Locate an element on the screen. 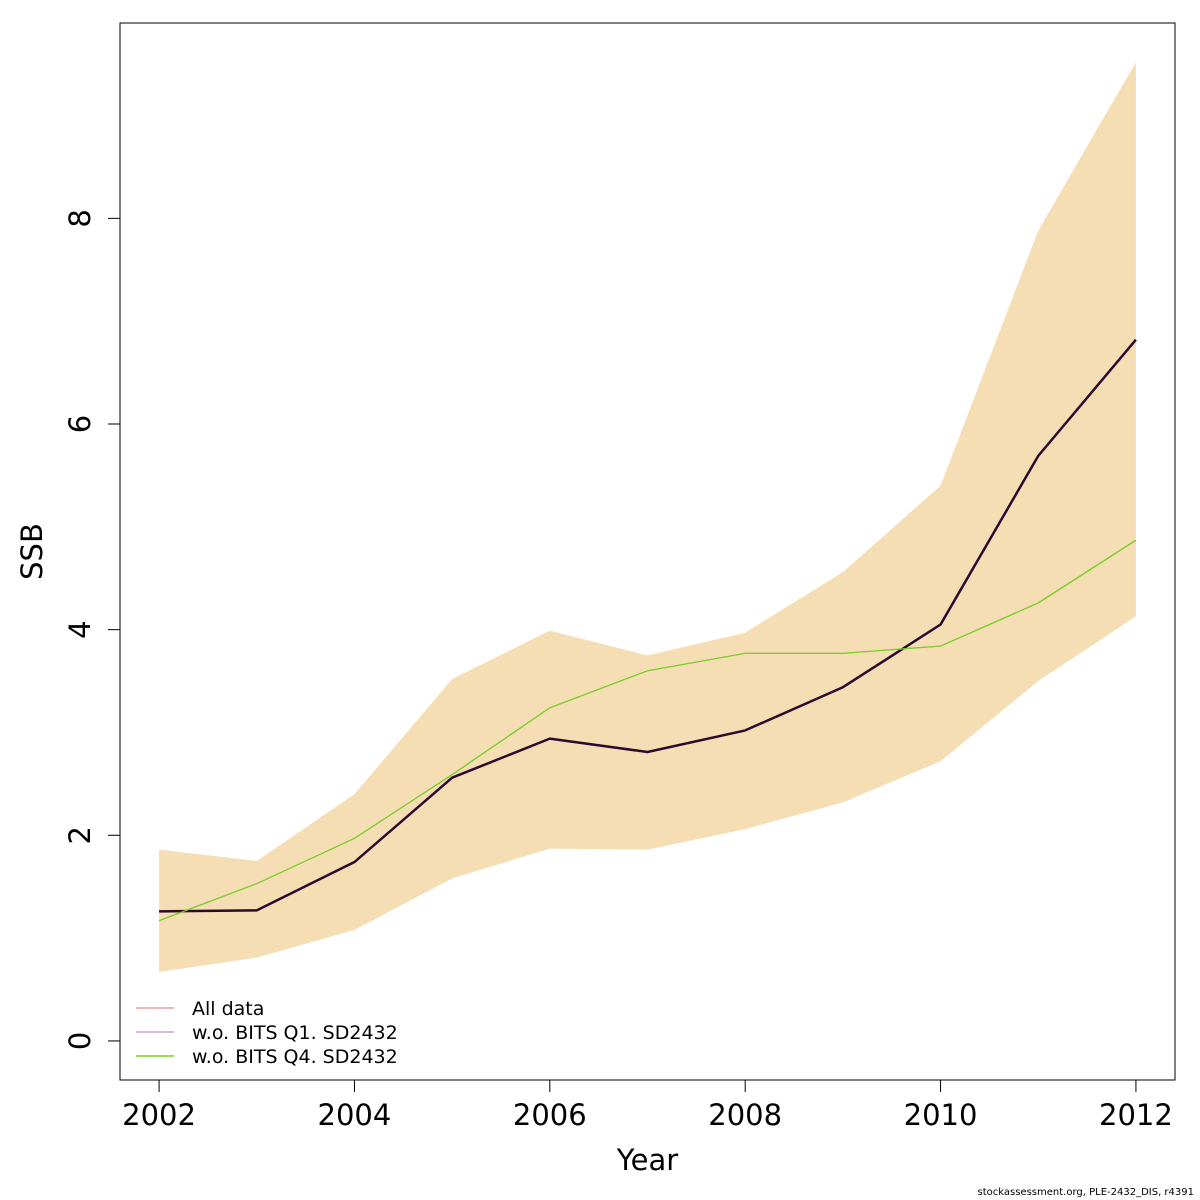  legend-label-2: w.o. BITS Q1. SD2432 is located at coordinates (295, 1033).